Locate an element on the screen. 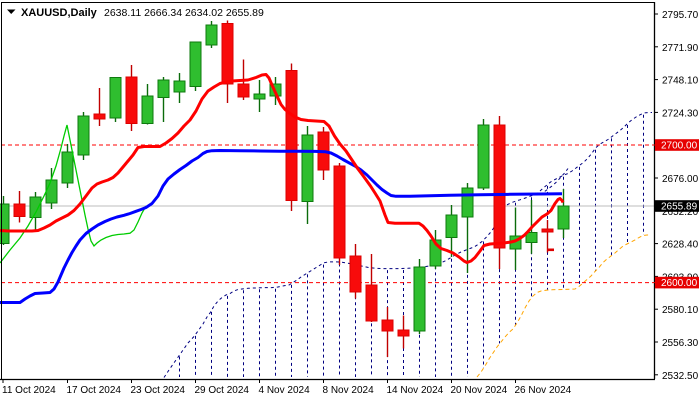  svg-text: 2724.30 is located at coordinates (680, 113).